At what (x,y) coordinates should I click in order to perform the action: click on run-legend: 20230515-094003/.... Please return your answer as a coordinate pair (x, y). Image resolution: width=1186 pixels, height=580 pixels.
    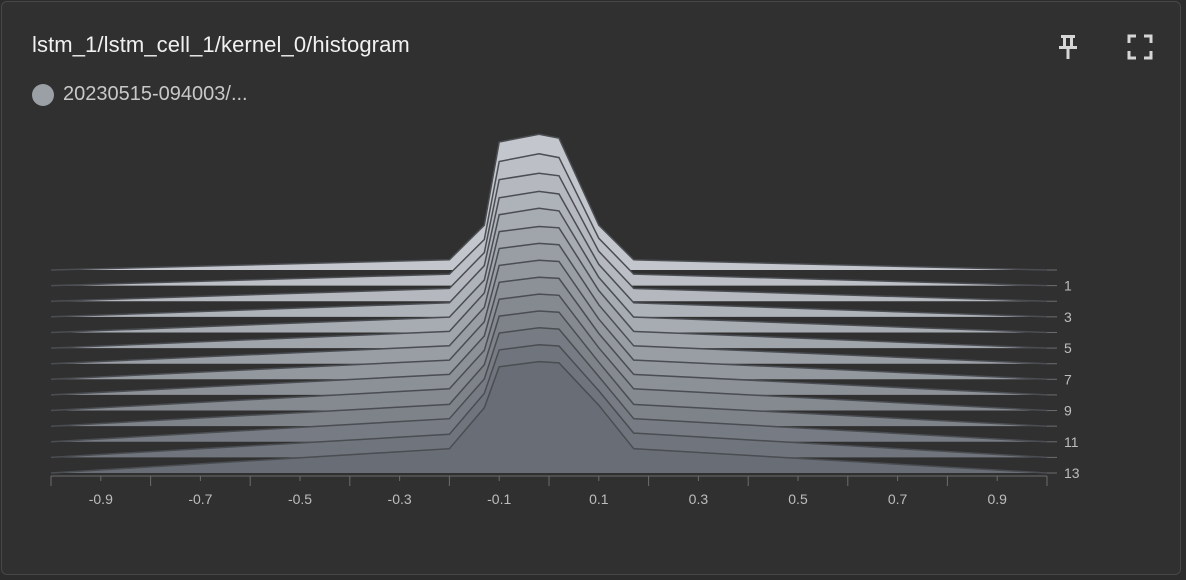
    Looking at the image, I should click on (140, 94).